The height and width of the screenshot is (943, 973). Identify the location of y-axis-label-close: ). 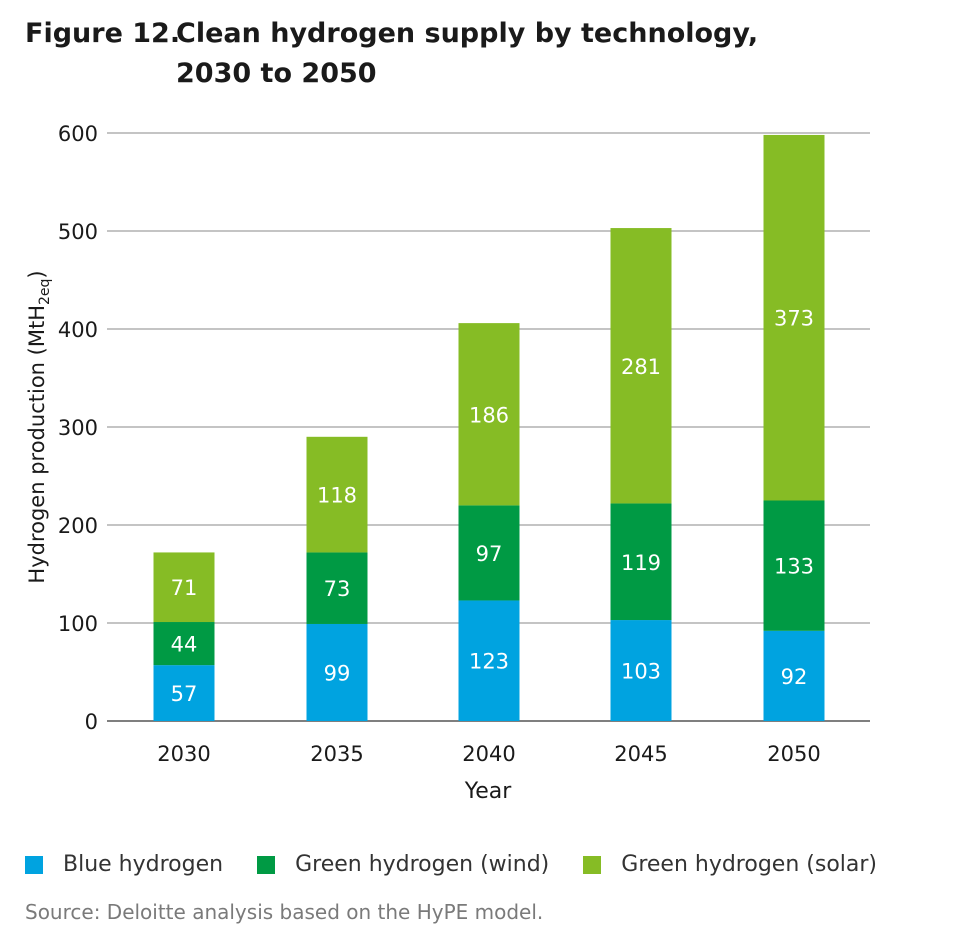
(37, 274).